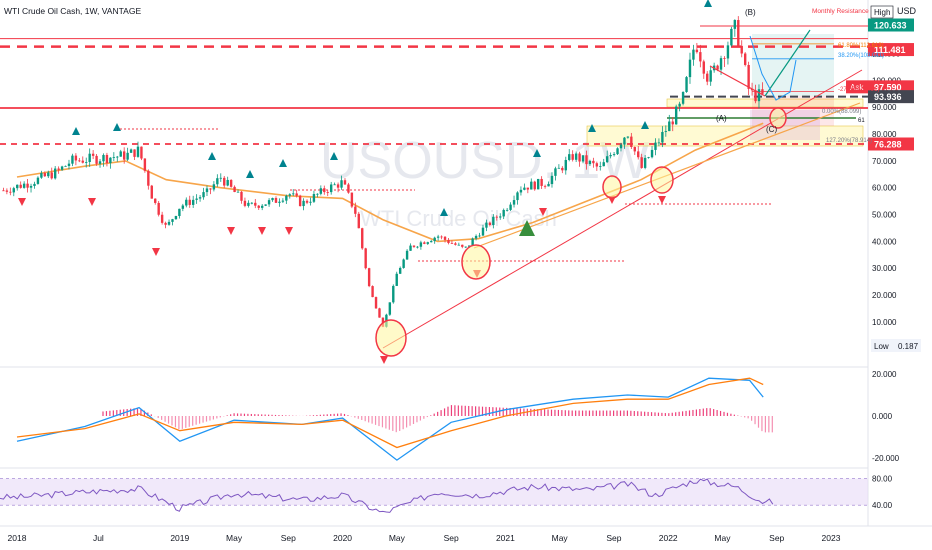 This screenshot has height=550, width=932. What do you see at coordinates (857, 87) in the screenshot?
I see `ask-label: Ask` at bounding box center [857, 87].